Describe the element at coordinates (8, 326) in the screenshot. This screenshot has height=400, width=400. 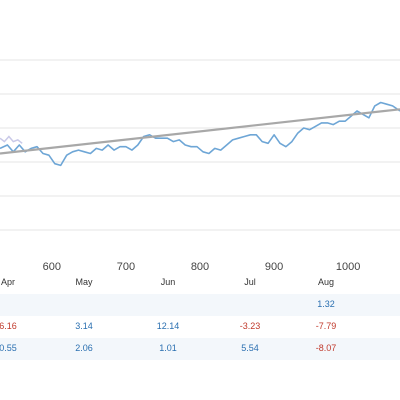
I see `table-cell: 6.16` at that location.